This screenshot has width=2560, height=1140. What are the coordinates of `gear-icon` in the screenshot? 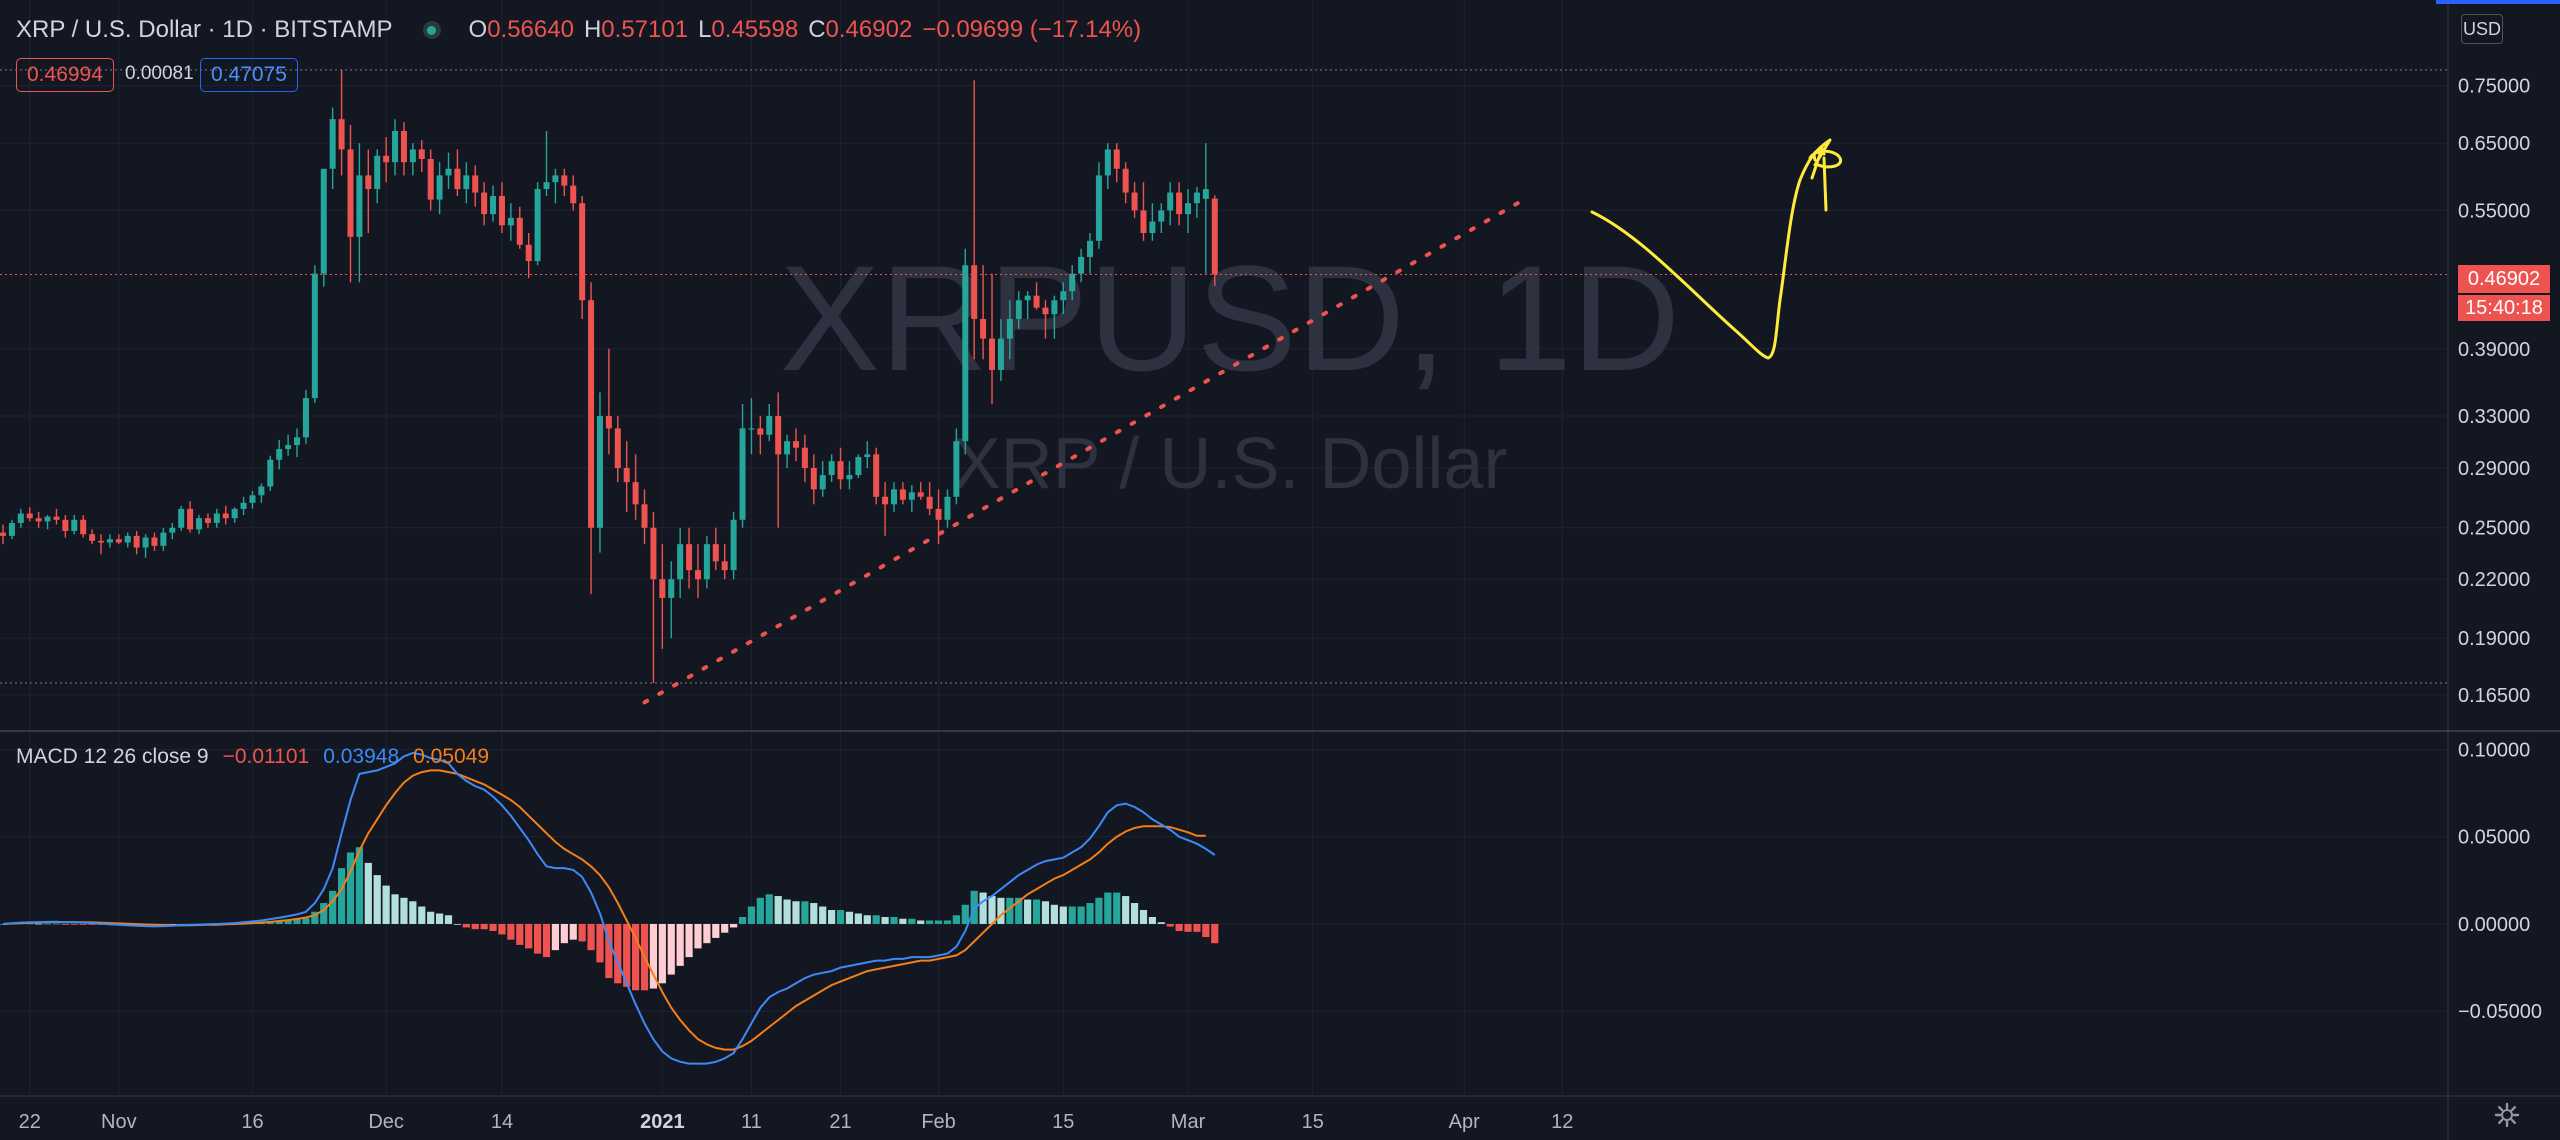 It's located at (2507, 1115).